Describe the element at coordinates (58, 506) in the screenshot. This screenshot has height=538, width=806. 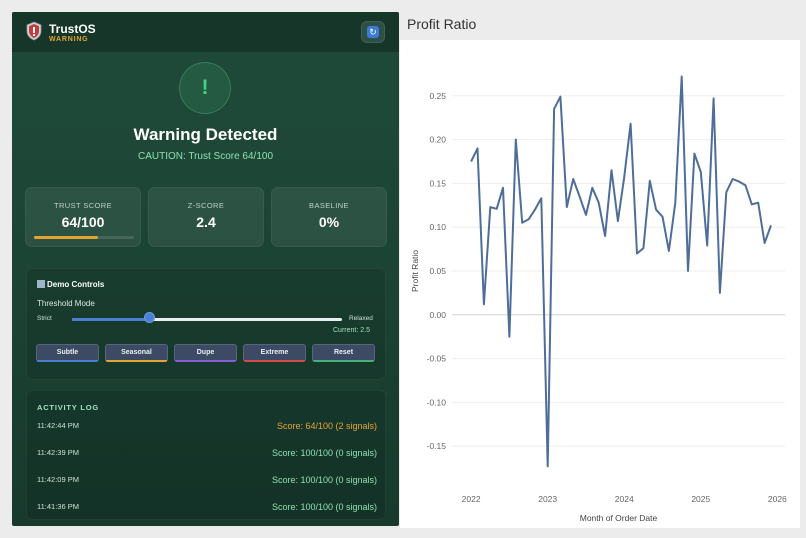
I see `log-time: 11:41:36 PM` at that location.